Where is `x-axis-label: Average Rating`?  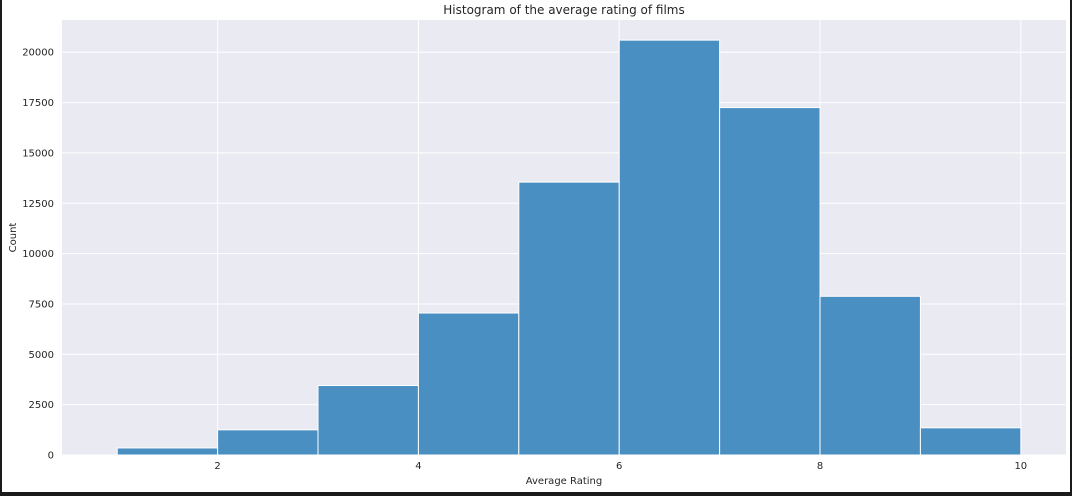 x-axis-label: Average Rating is located at coordinates (564, 481).